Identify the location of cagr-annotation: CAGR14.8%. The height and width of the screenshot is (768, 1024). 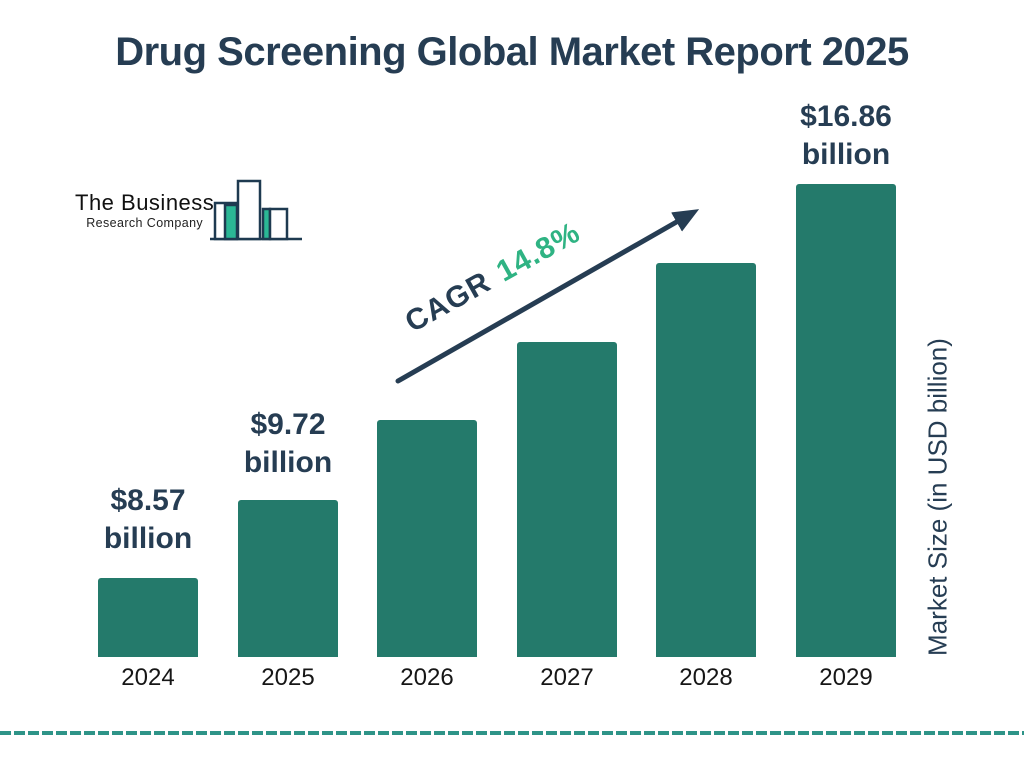
(493, 278).